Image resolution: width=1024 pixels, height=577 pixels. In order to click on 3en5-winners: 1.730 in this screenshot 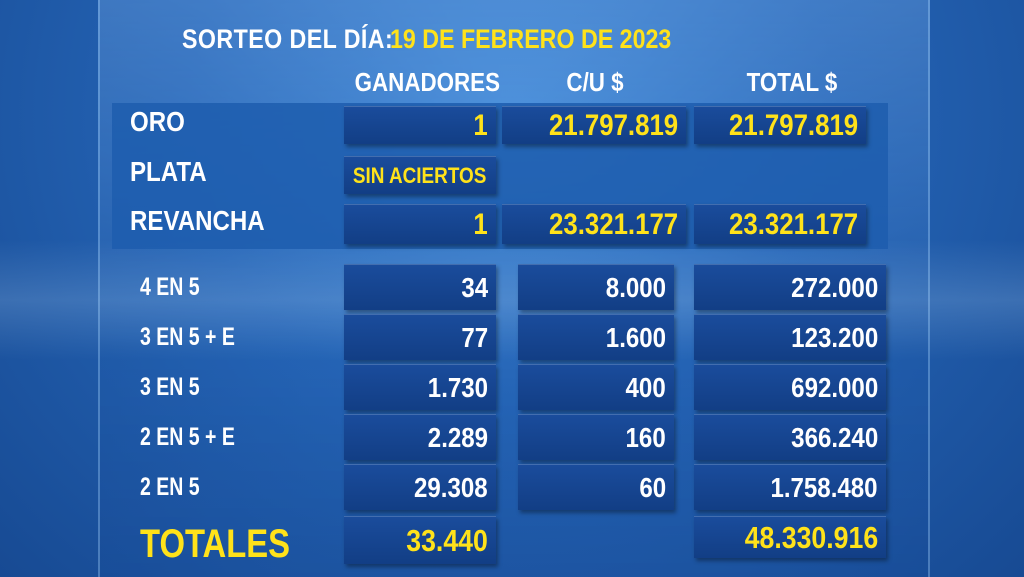, I will do `click(420, 387)`.